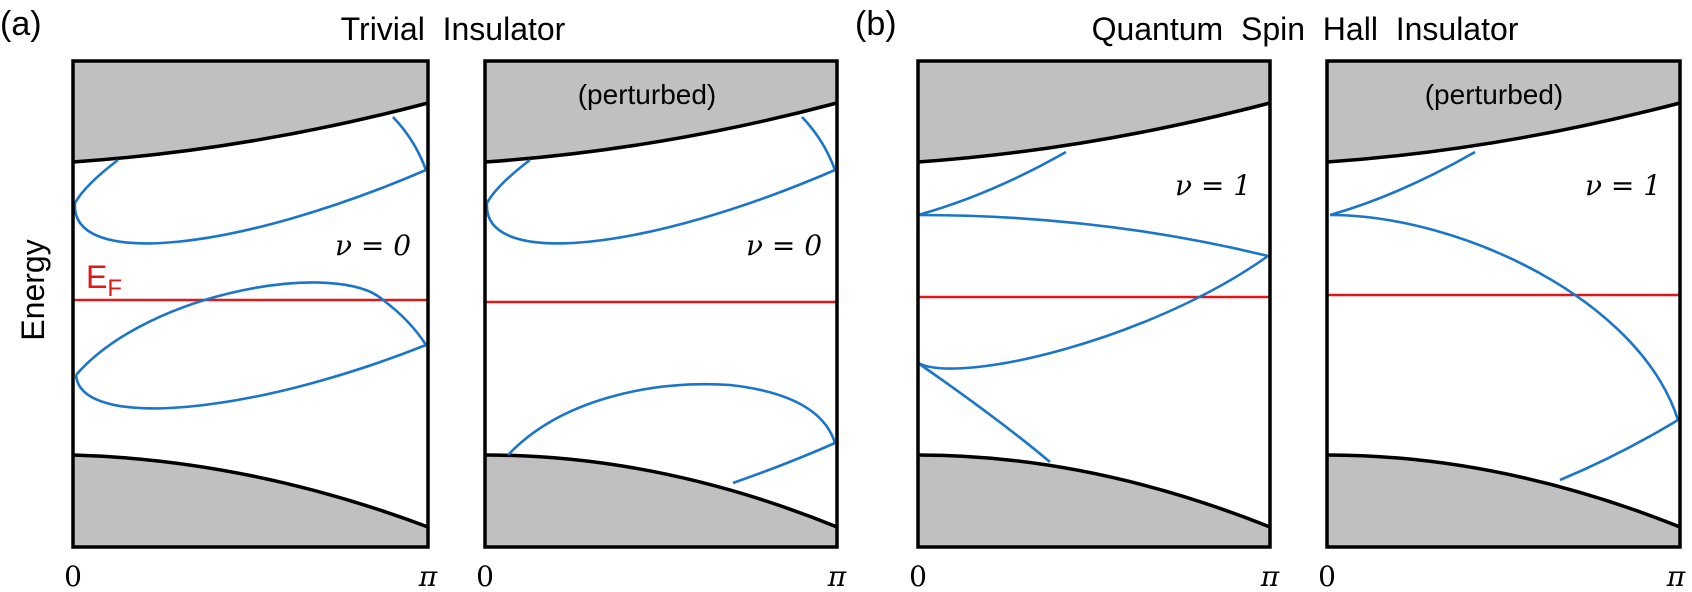 The height and width of the screenshot is (592, 1692). I want to click on edge-state-lower-loop-top, so click(251, 328).